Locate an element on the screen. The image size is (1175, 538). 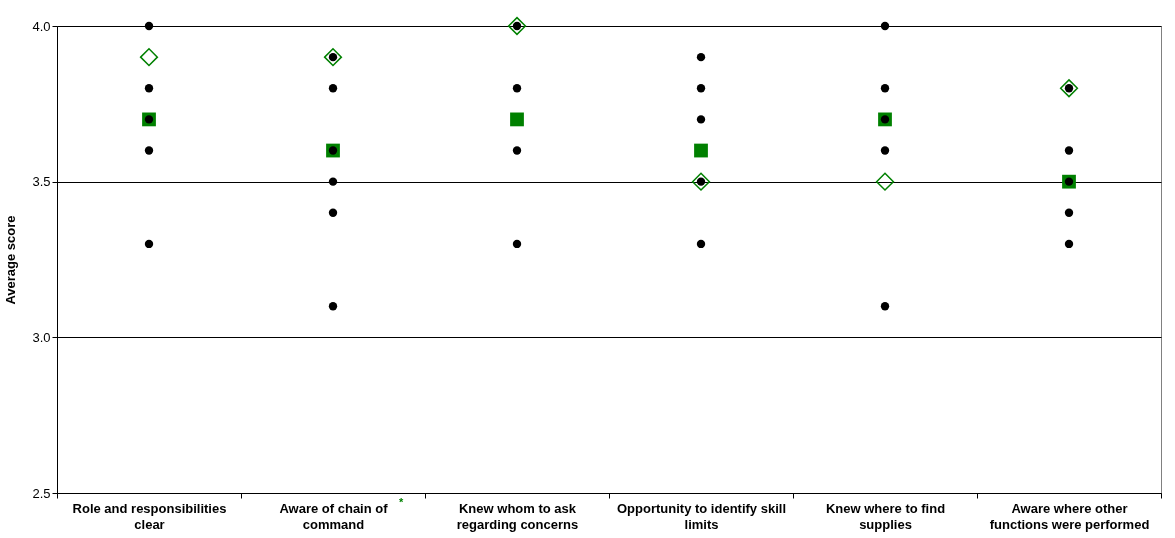
y-tick-label: 3.0 is located at coordinates (41, 337).